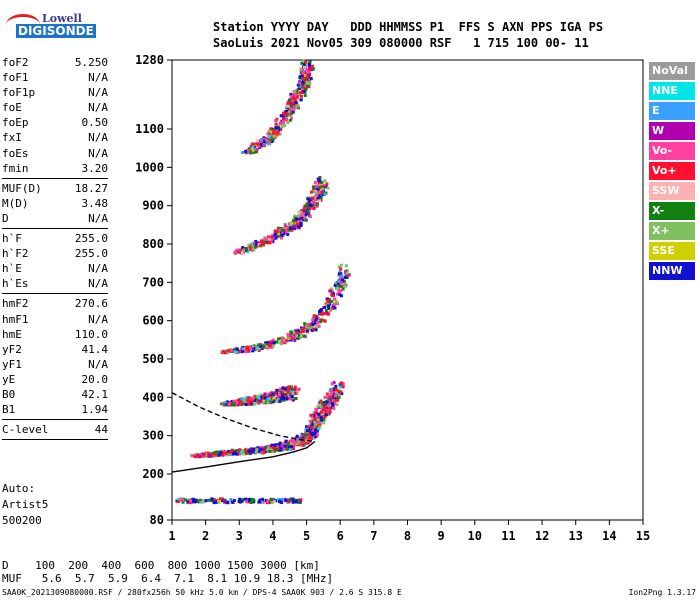 The width and height of the screenshot is (700, 600). Describe the element at coordinates (55, 168) in the screenshot. I see `param-row: fmin 3.20` at that location.